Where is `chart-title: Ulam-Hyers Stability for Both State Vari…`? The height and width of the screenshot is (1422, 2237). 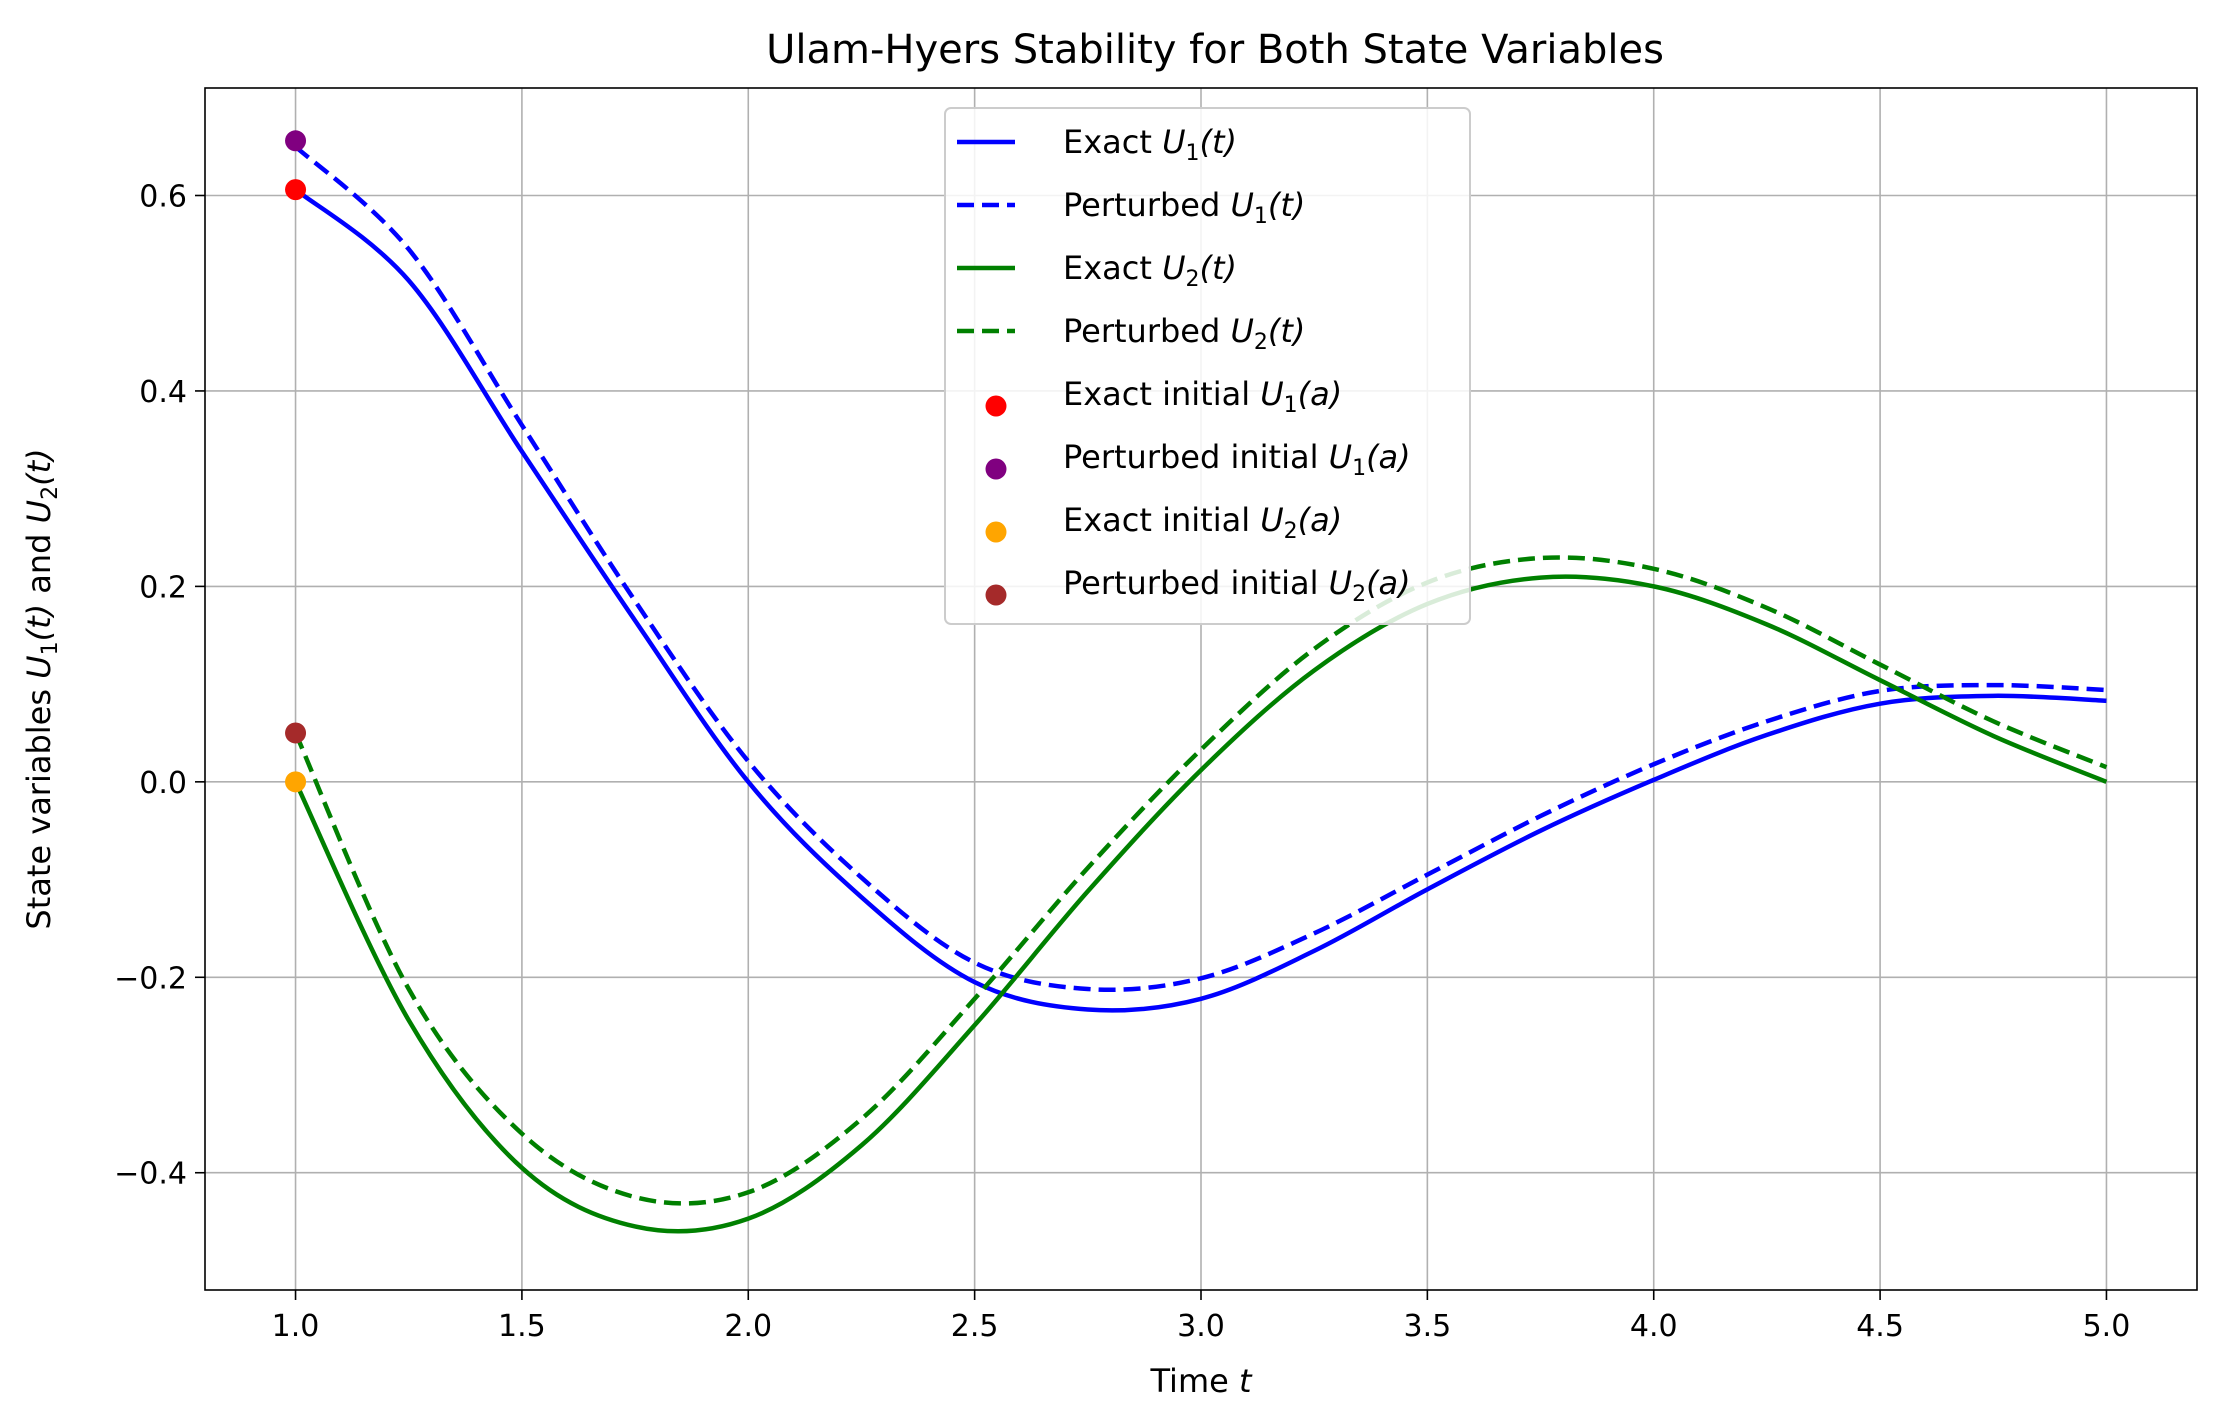 chart-title: Ulam-Hyers Stability for Both State Vari… is located at coordinates (1215, 50).